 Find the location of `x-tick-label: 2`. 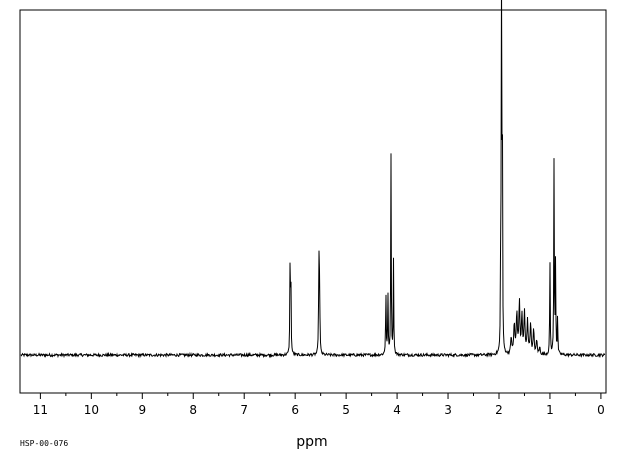

x-tick-label: 2 is located at coordinates (499, 410).